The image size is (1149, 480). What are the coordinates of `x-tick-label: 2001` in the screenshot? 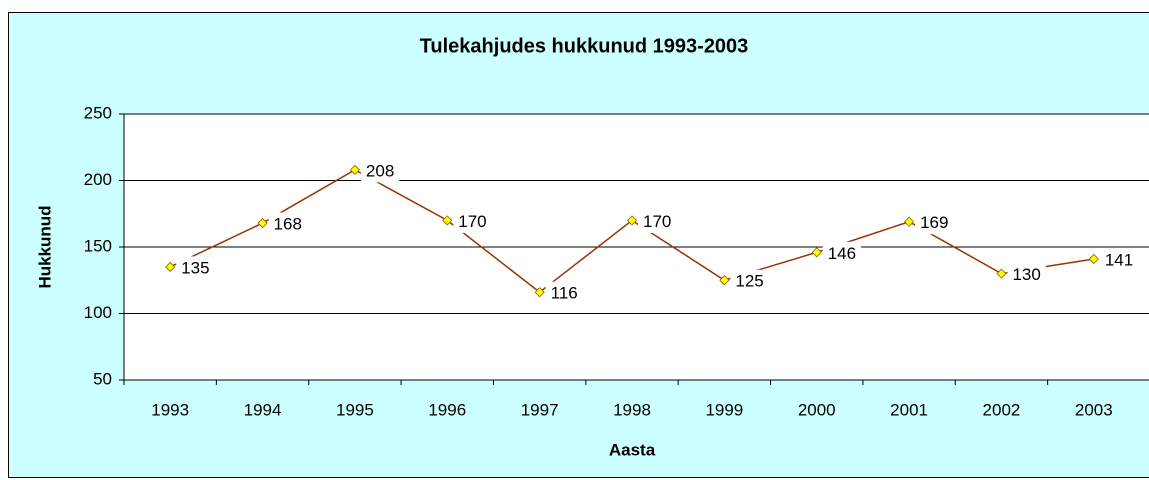 It's located at (909, 409).